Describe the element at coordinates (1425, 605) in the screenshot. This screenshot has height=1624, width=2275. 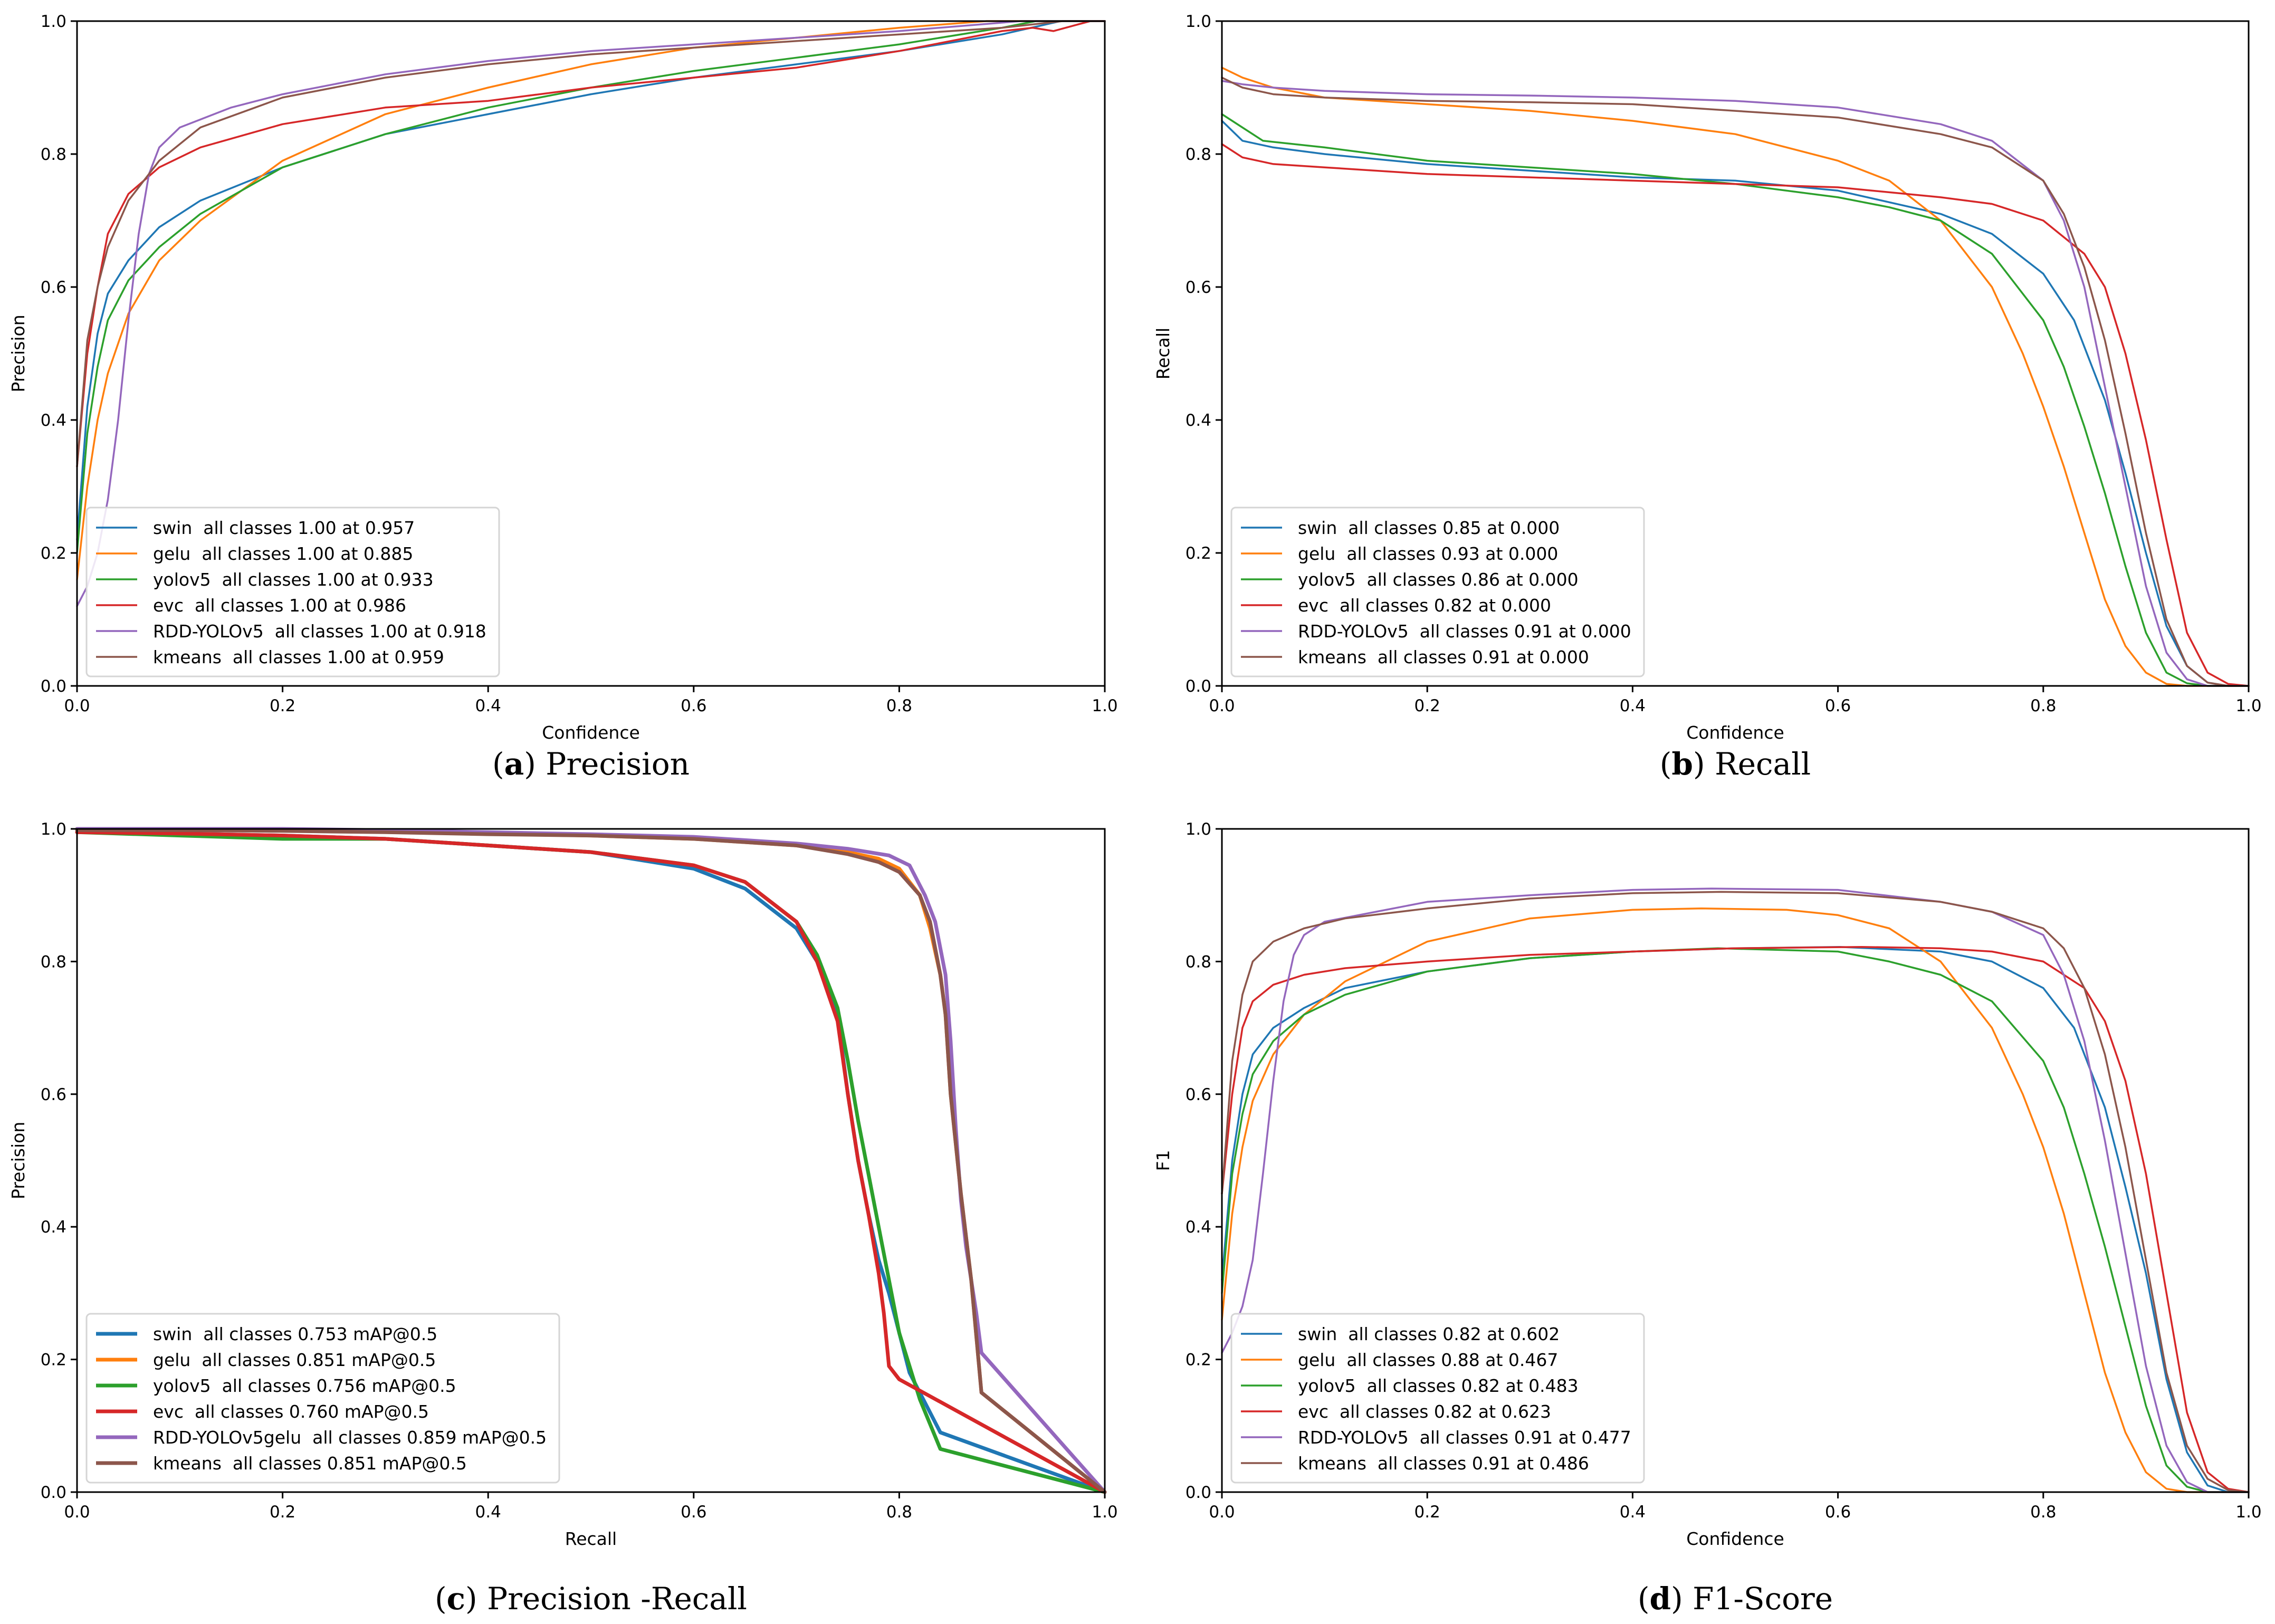
I see `legend-label: evc all classes 0.82 at 0.000` at that location.